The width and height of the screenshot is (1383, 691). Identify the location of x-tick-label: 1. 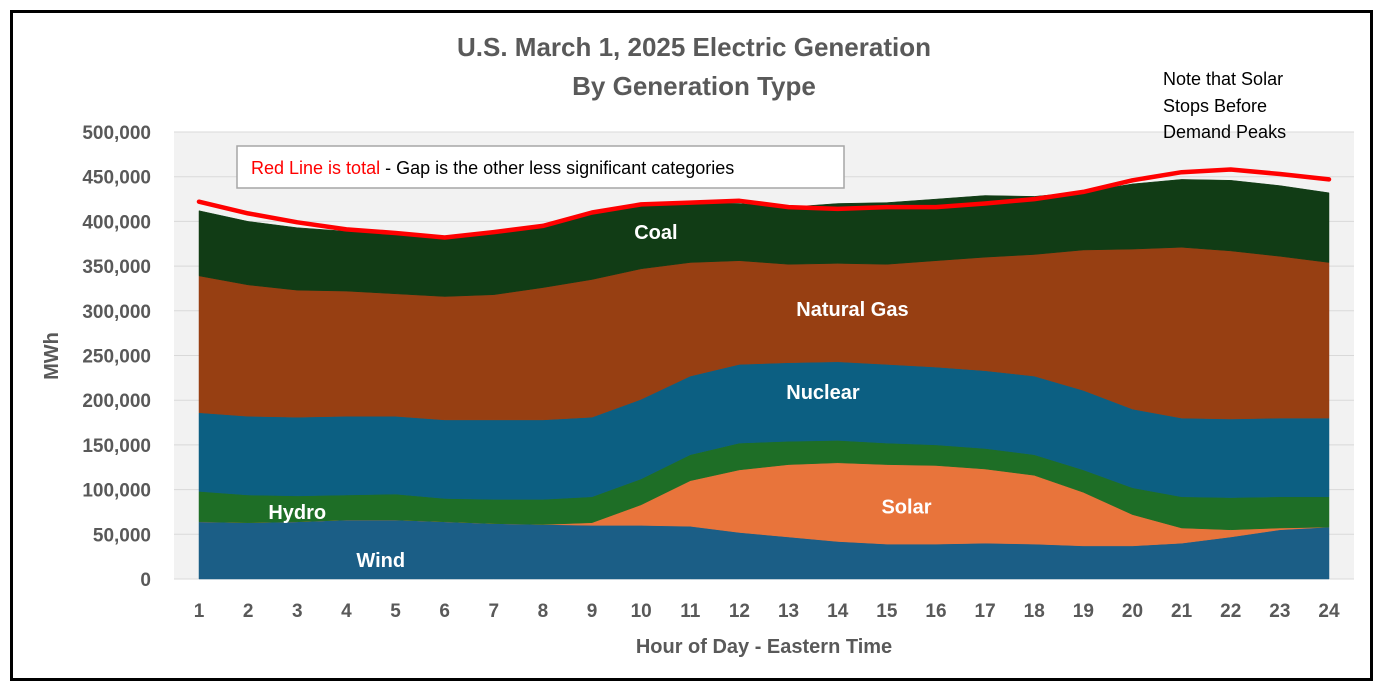
(199, 611).